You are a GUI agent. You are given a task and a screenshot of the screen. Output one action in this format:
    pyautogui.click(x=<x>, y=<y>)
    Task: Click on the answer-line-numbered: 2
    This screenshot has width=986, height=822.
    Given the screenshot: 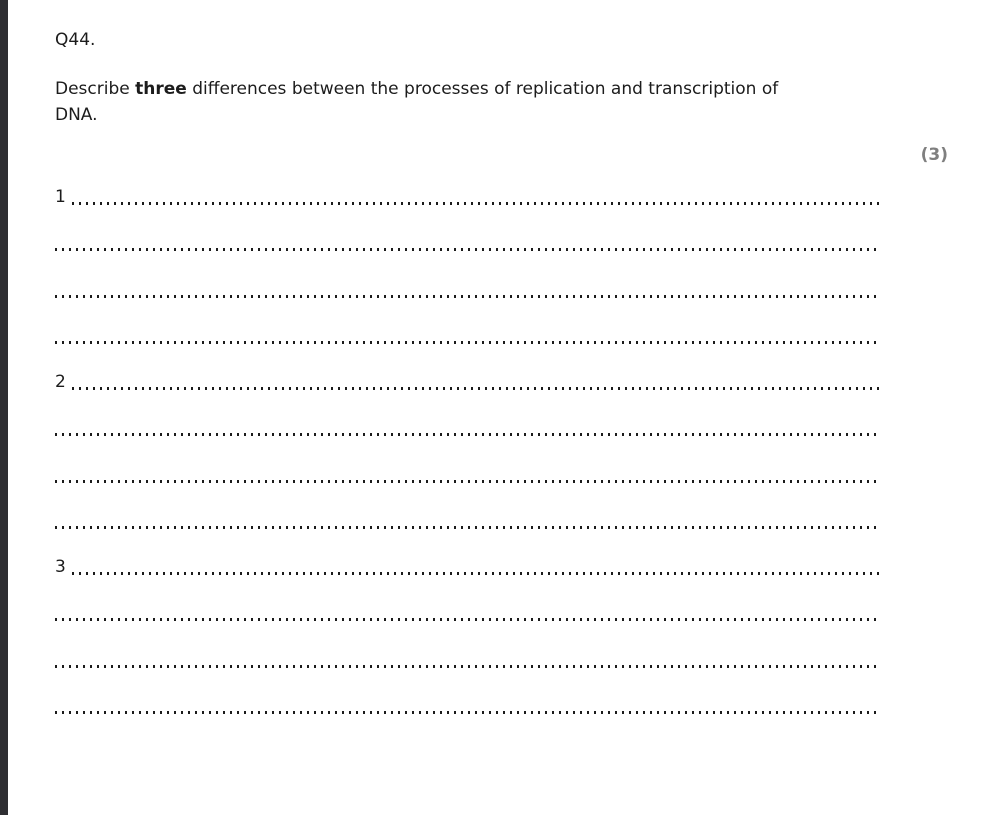 What is the action you would take?
    pyautogui.click(x=468, y=382)
    